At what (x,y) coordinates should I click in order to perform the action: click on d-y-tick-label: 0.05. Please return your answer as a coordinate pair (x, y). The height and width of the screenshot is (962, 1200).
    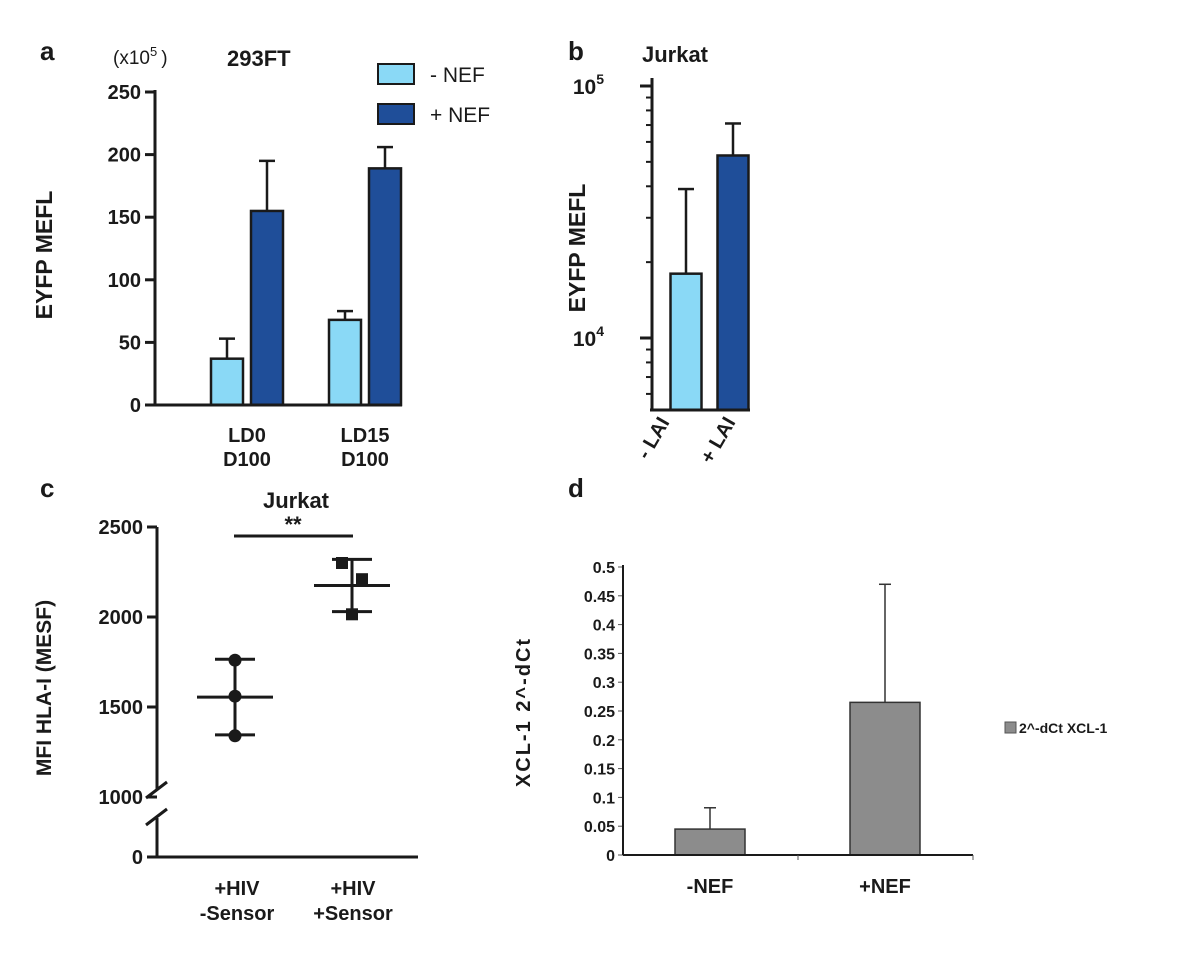
    Looking at the image, I should click on (599, 827).